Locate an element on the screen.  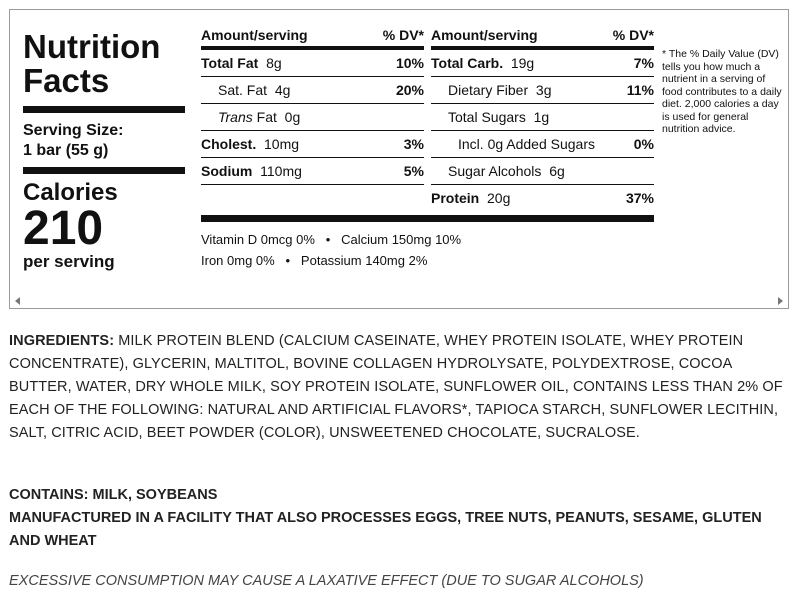
serving-value: 1 bar (55 g) is located at coordinates (66, 150).